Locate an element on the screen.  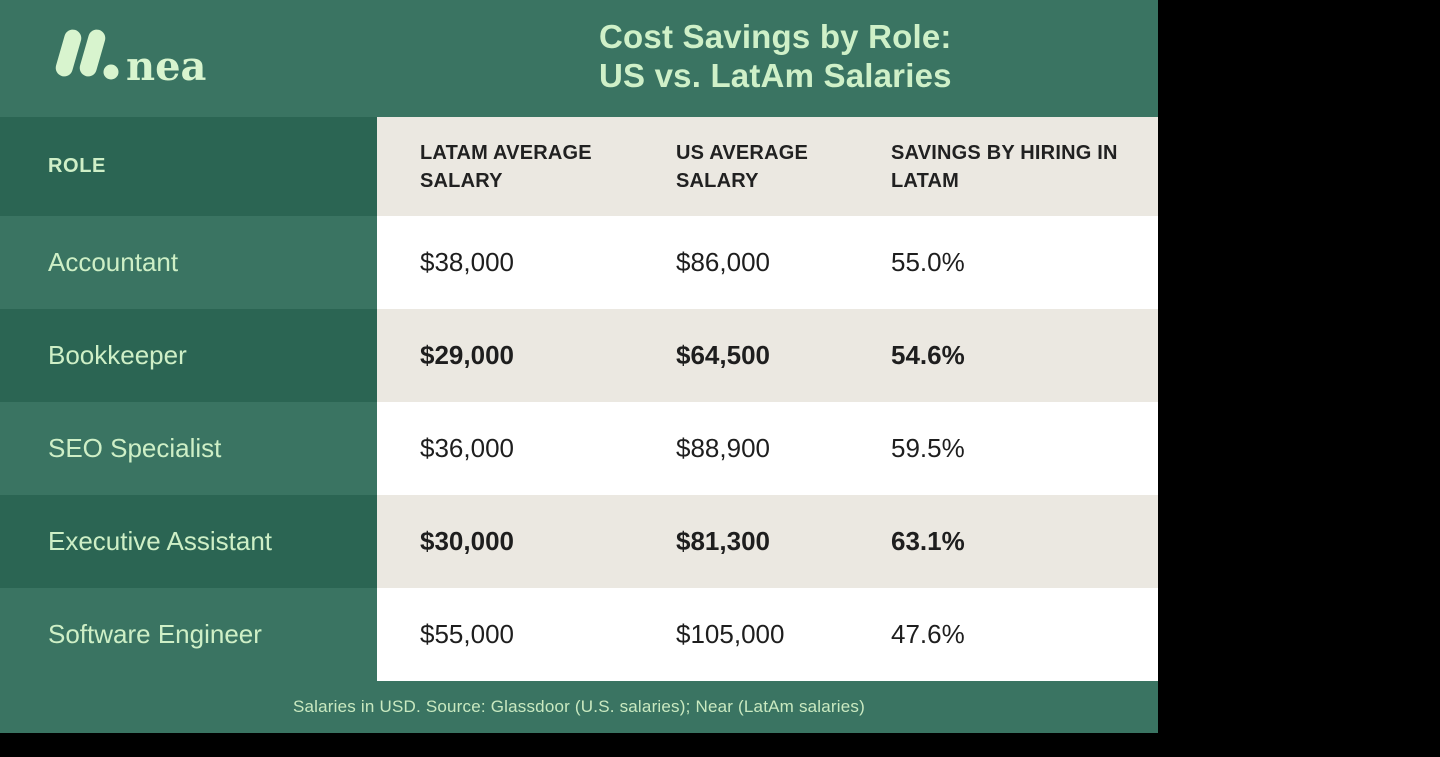
latam-salary-cell: $38,000 is located at coordinates (467, 262).